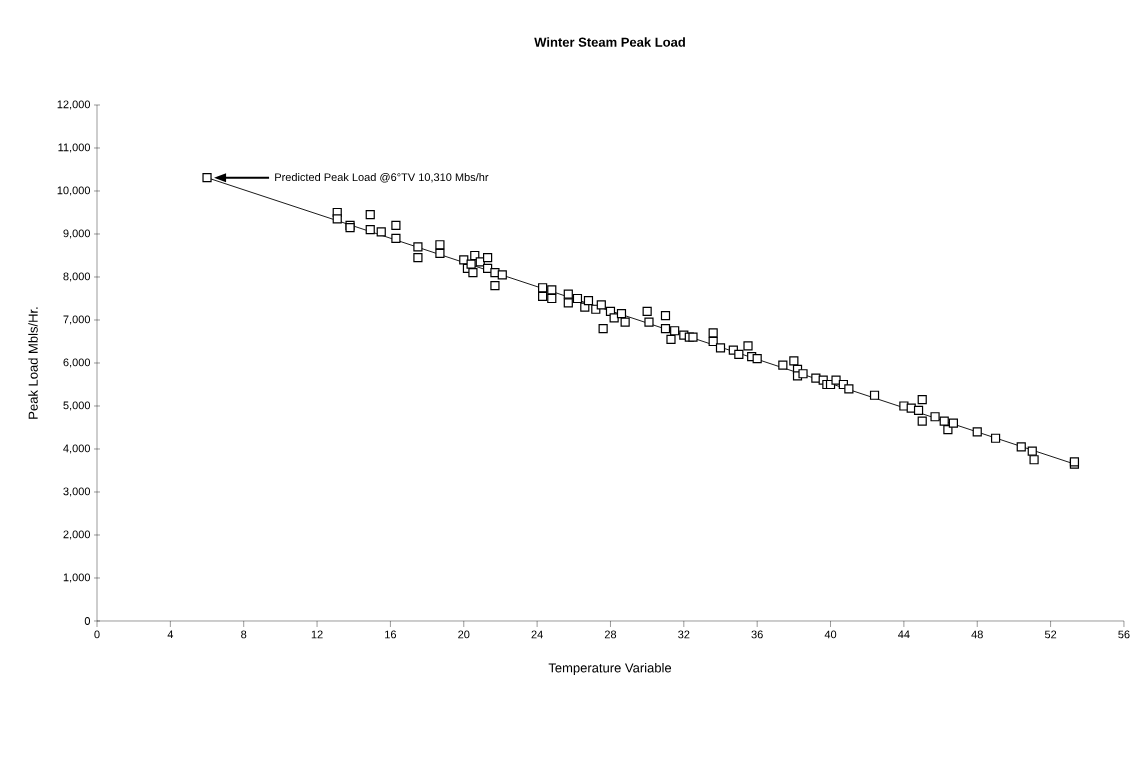 The height and width of the screenshot is (771, 1142). Describe the element at coordinates (382, 178) in the screenshot. I see `annotation: Predicted Peak Load @6°TV 10,310 Mbs/hr` at that location.